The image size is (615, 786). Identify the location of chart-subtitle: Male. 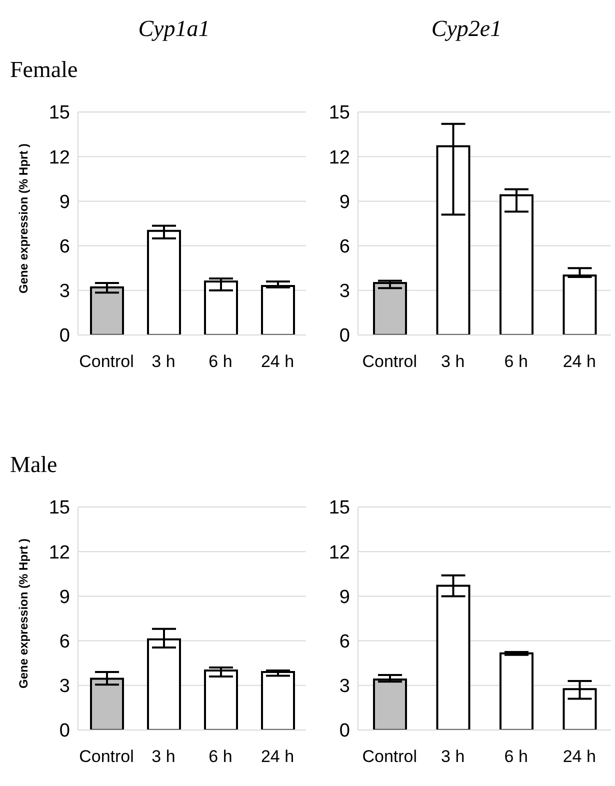
(33, 465).